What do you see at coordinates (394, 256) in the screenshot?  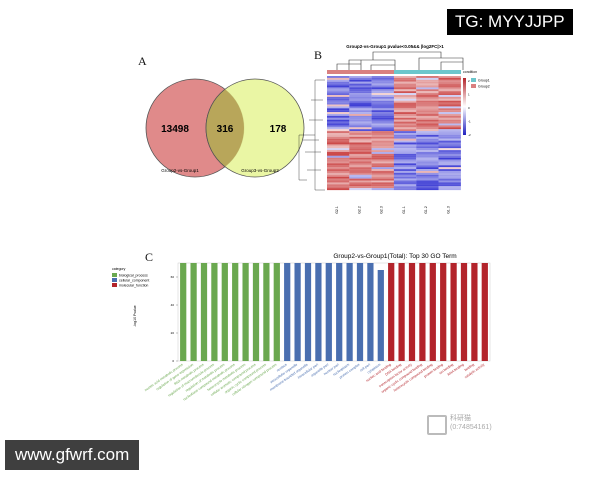 I see `chart-title: Group2-vs-Group1(Total): Top 30 GO Term` at bounding box center [394, 256].